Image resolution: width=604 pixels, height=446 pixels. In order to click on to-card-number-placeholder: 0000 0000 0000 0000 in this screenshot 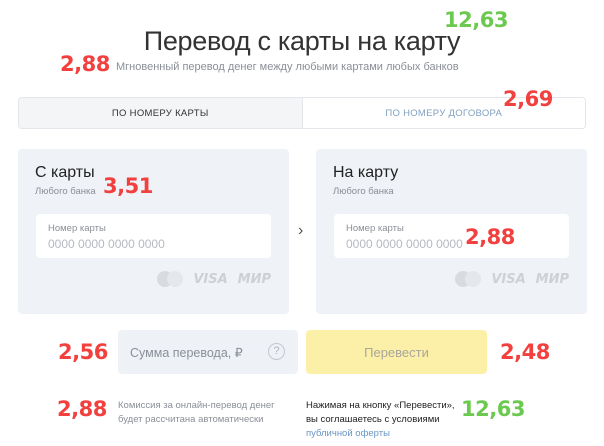, I will do `click(404, 244)`.